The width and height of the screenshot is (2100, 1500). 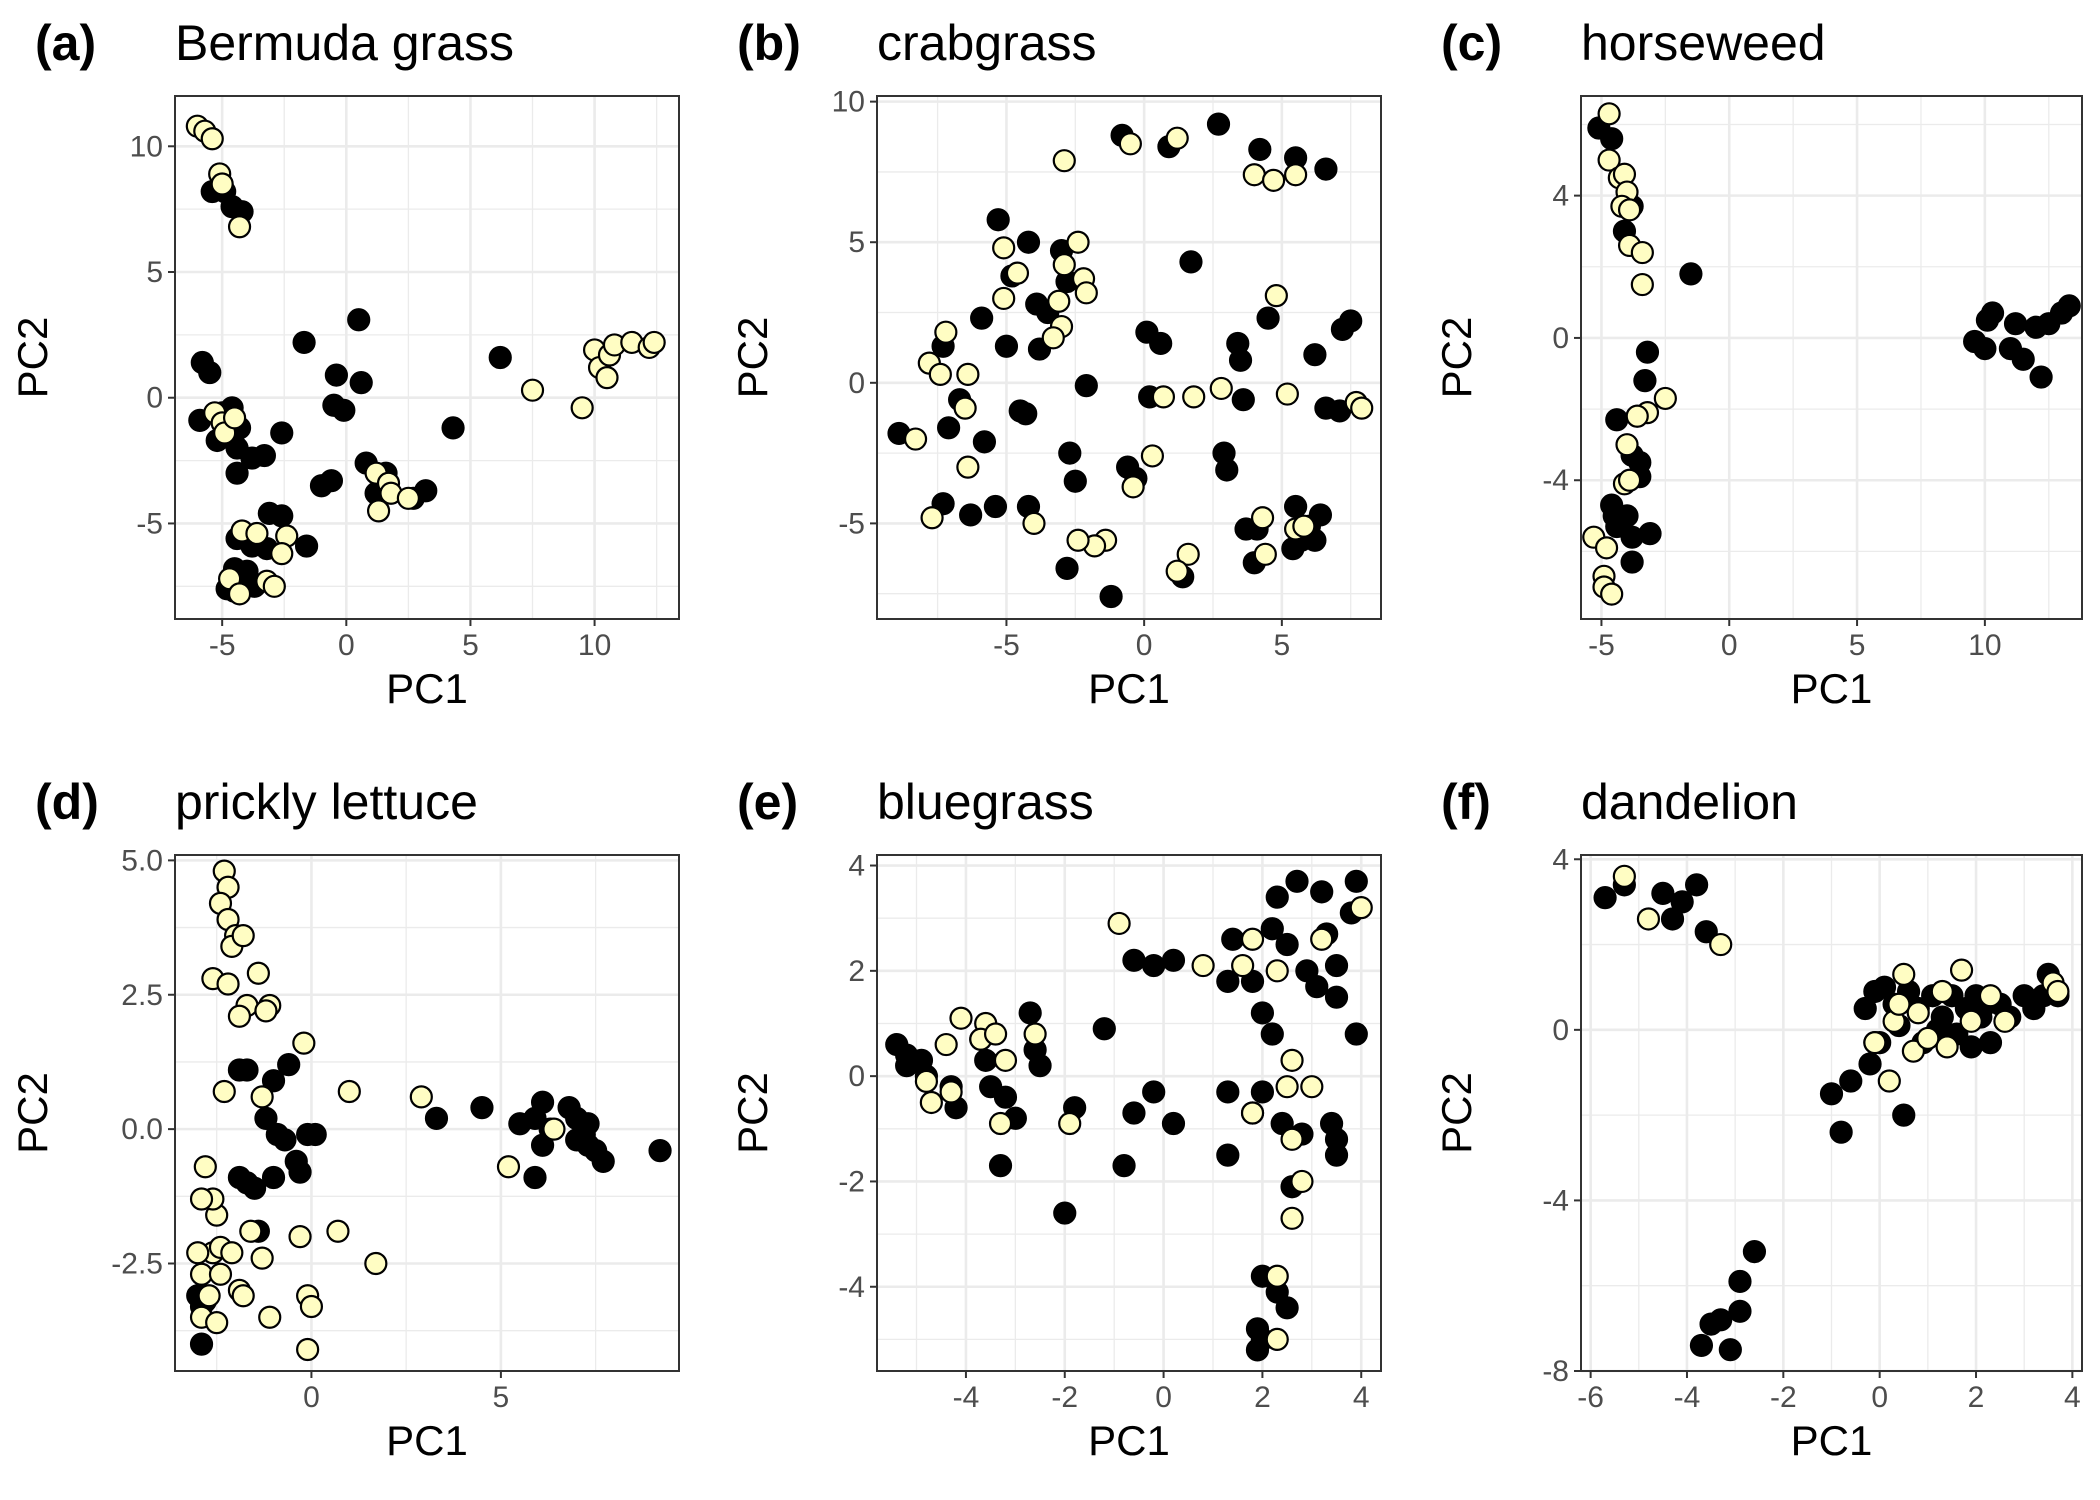 I want to click on y-tick-label: -5, so click(x=851, y=523).